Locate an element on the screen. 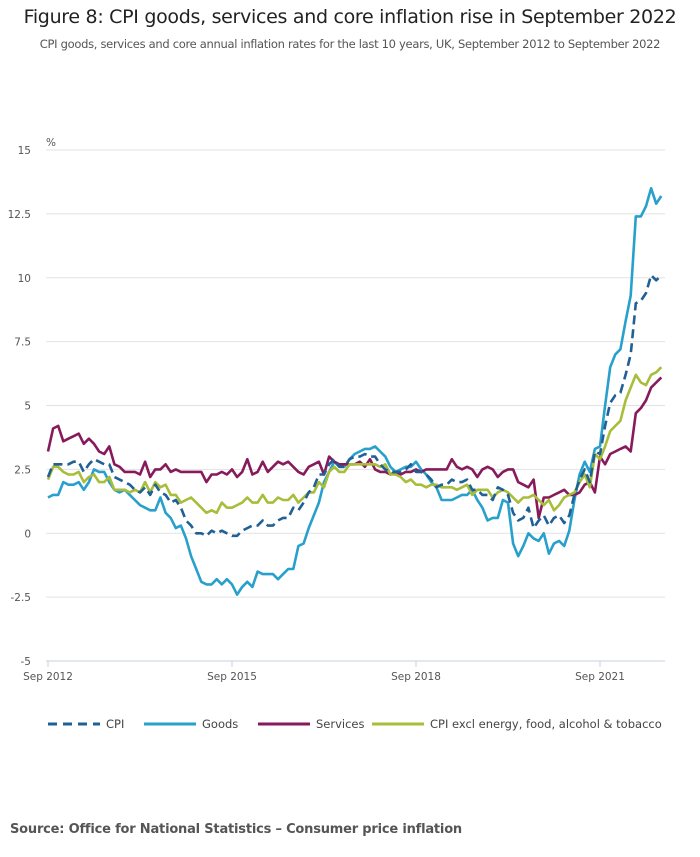 The width and height of the screenshot is (700, 857). legend-label: Services is located at coordinates (340, 724).